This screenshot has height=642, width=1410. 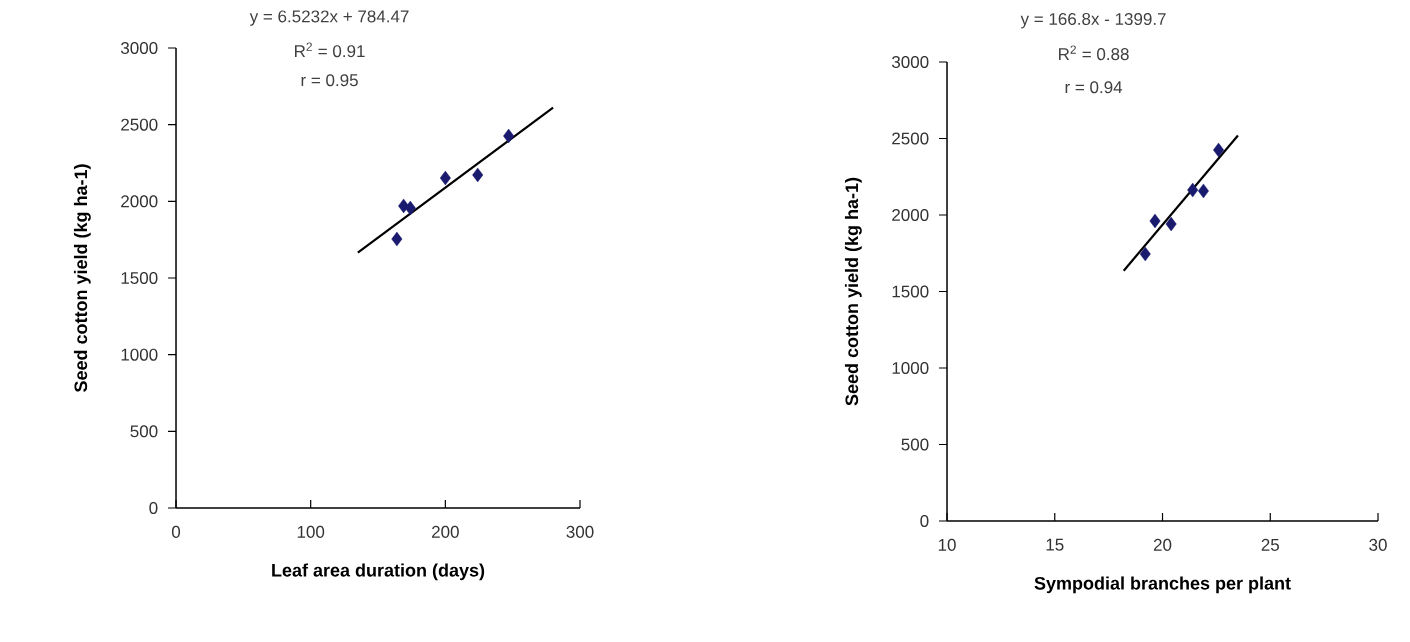 What do you see at coordinates (580, 531) in the screenshot?
I see `x-tick-label: 300` at bounding box center [580, 531].